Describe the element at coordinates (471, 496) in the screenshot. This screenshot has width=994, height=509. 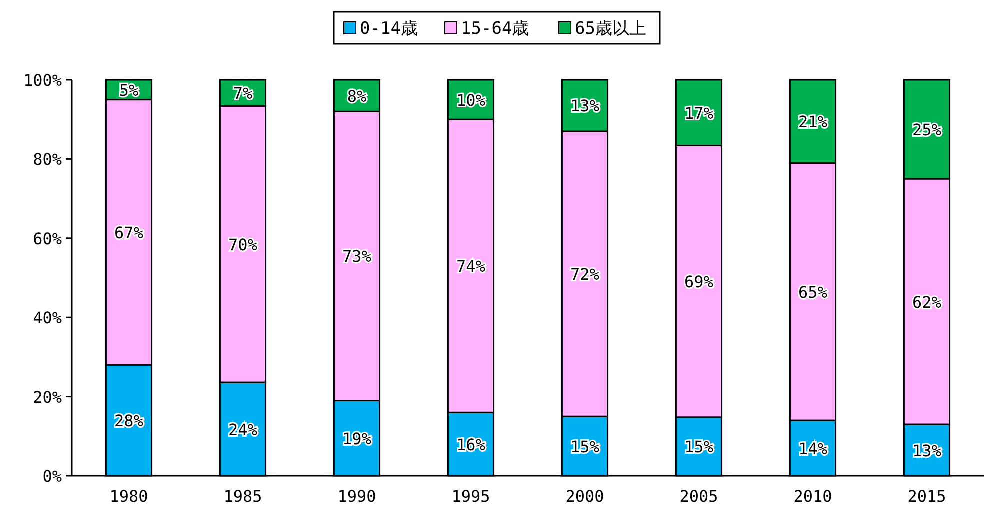
I see `x-tick-label: 1995` at that location.